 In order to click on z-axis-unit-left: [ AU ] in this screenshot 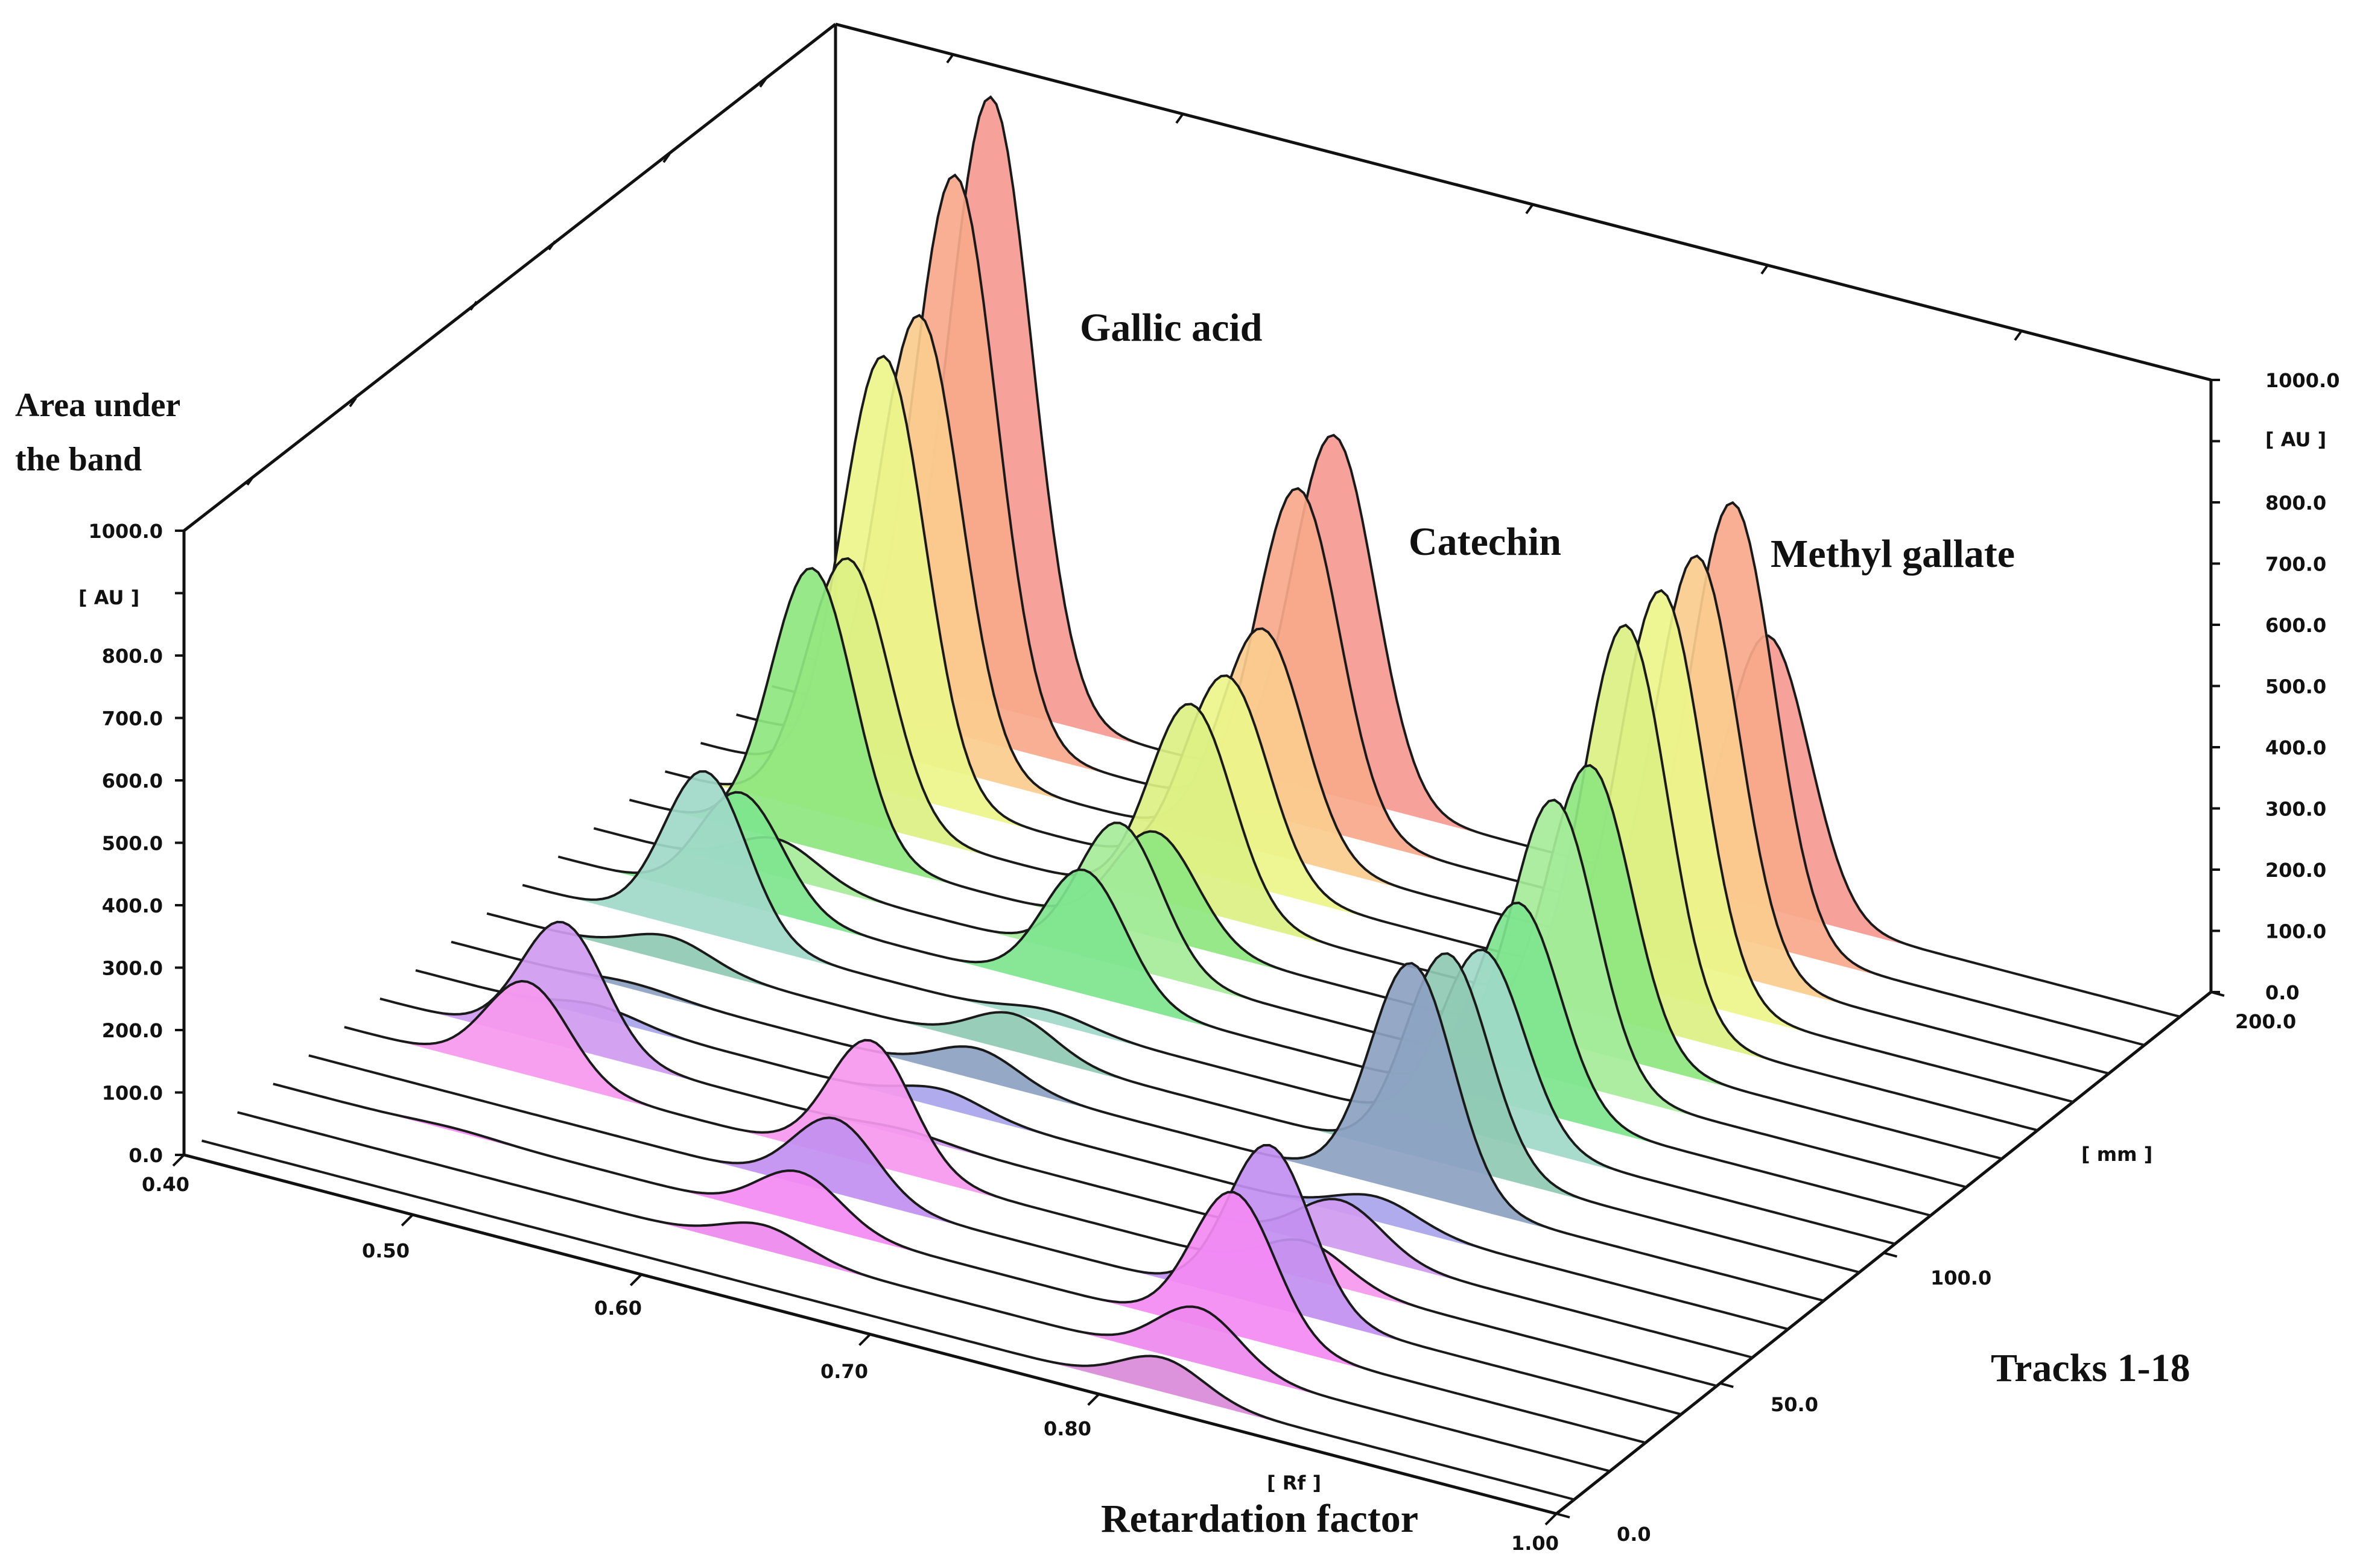, I will do `click(108, 597)`.